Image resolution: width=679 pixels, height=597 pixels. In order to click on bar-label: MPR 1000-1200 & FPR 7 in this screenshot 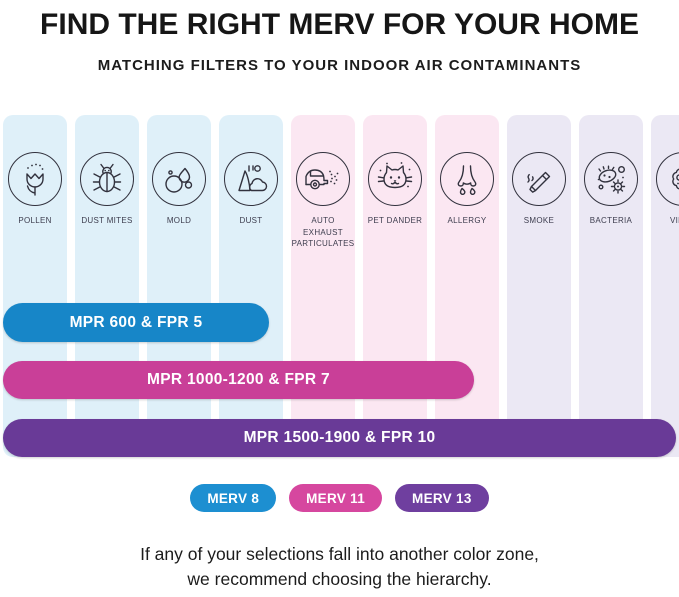, I will do `click(238, 379)`.